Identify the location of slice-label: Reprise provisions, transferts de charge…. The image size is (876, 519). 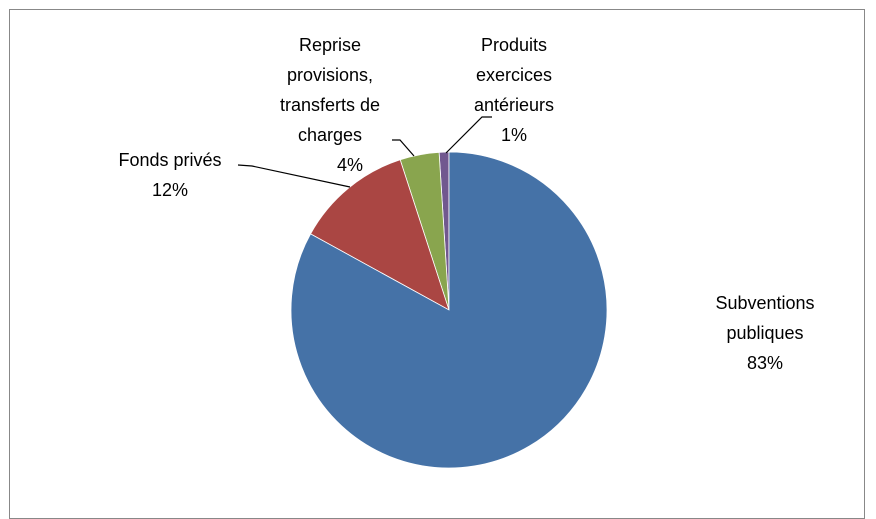
(330, 105).